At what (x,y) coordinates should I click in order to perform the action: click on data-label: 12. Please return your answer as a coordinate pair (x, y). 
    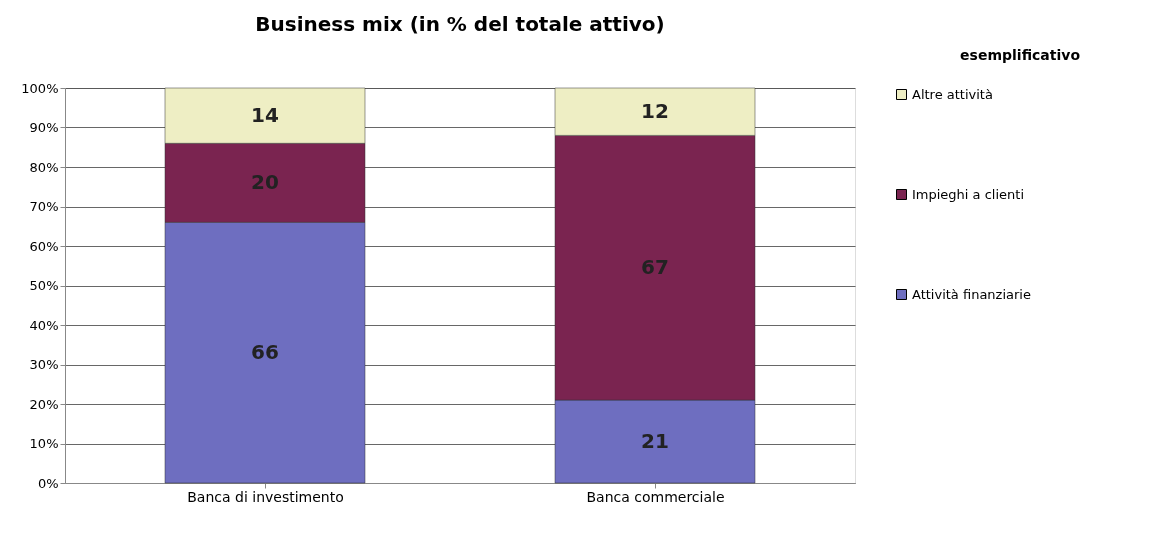
    Looking at the image, I should click on (655, 110).